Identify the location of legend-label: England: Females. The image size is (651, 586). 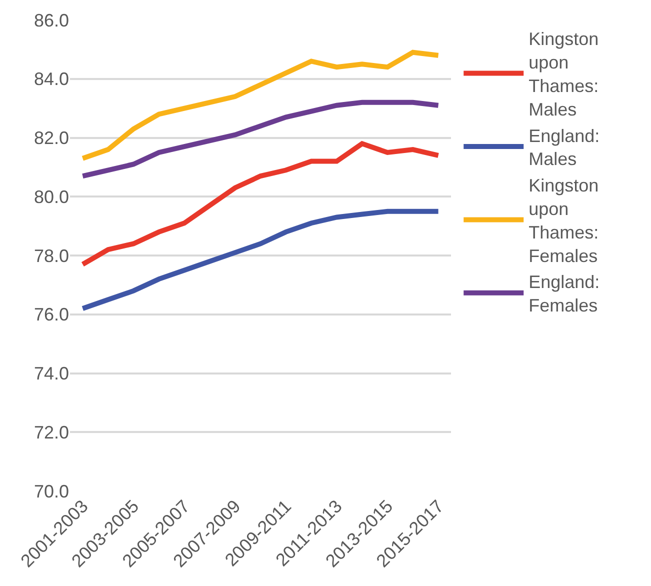
(564, 294).